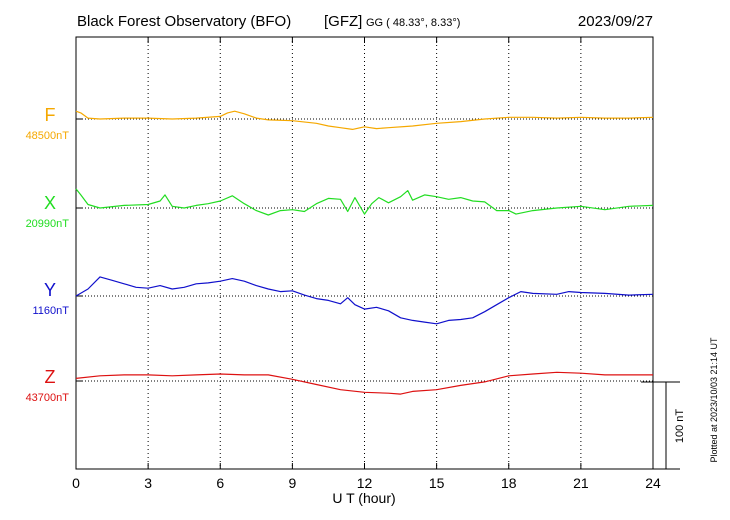  I want to click on x-tick-label: 15, so click(437, 483).